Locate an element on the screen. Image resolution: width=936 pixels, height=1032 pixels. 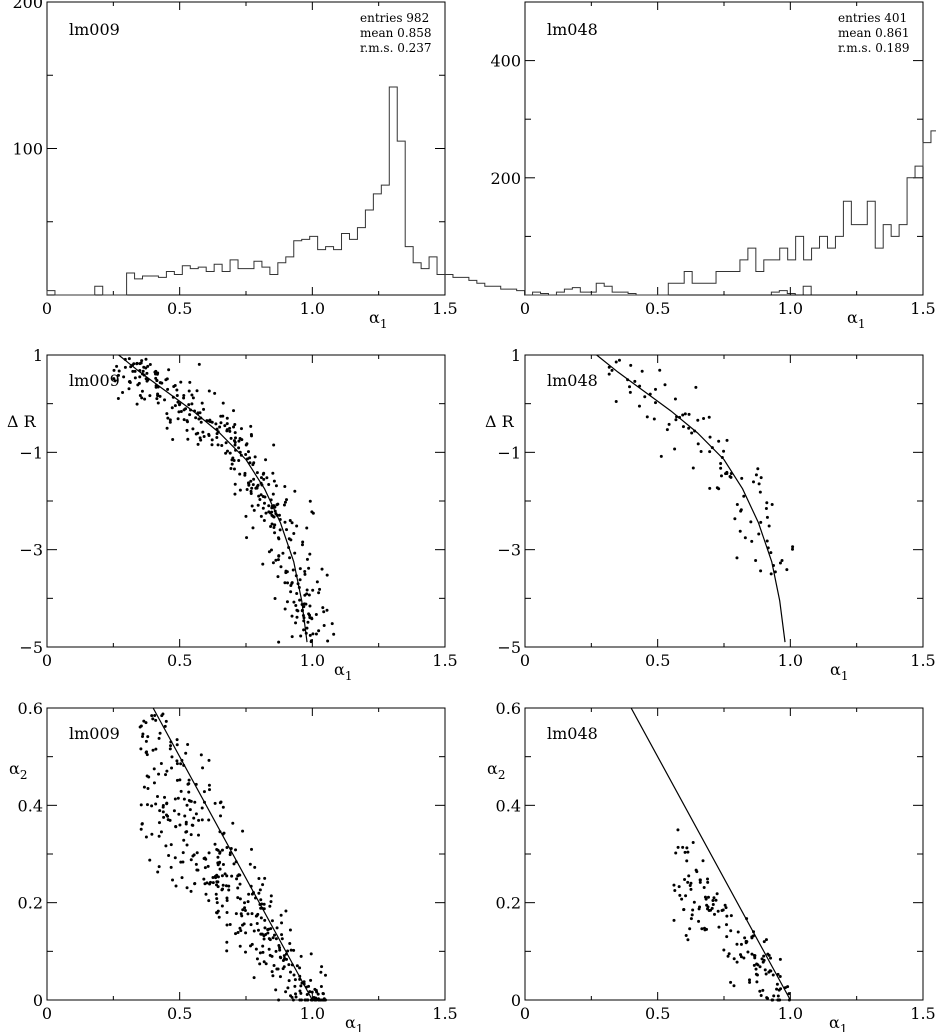
y-tick-label: 0.6 is located at coordinates (30, 708).